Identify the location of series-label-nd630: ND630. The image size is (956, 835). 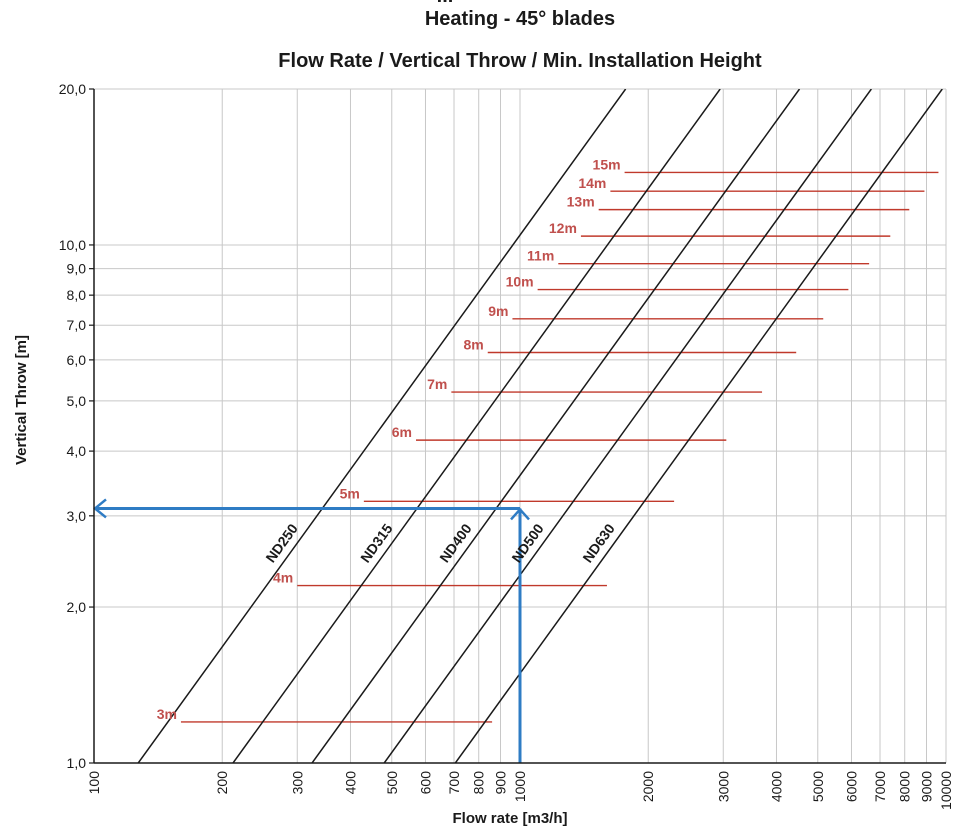
(598, 543).